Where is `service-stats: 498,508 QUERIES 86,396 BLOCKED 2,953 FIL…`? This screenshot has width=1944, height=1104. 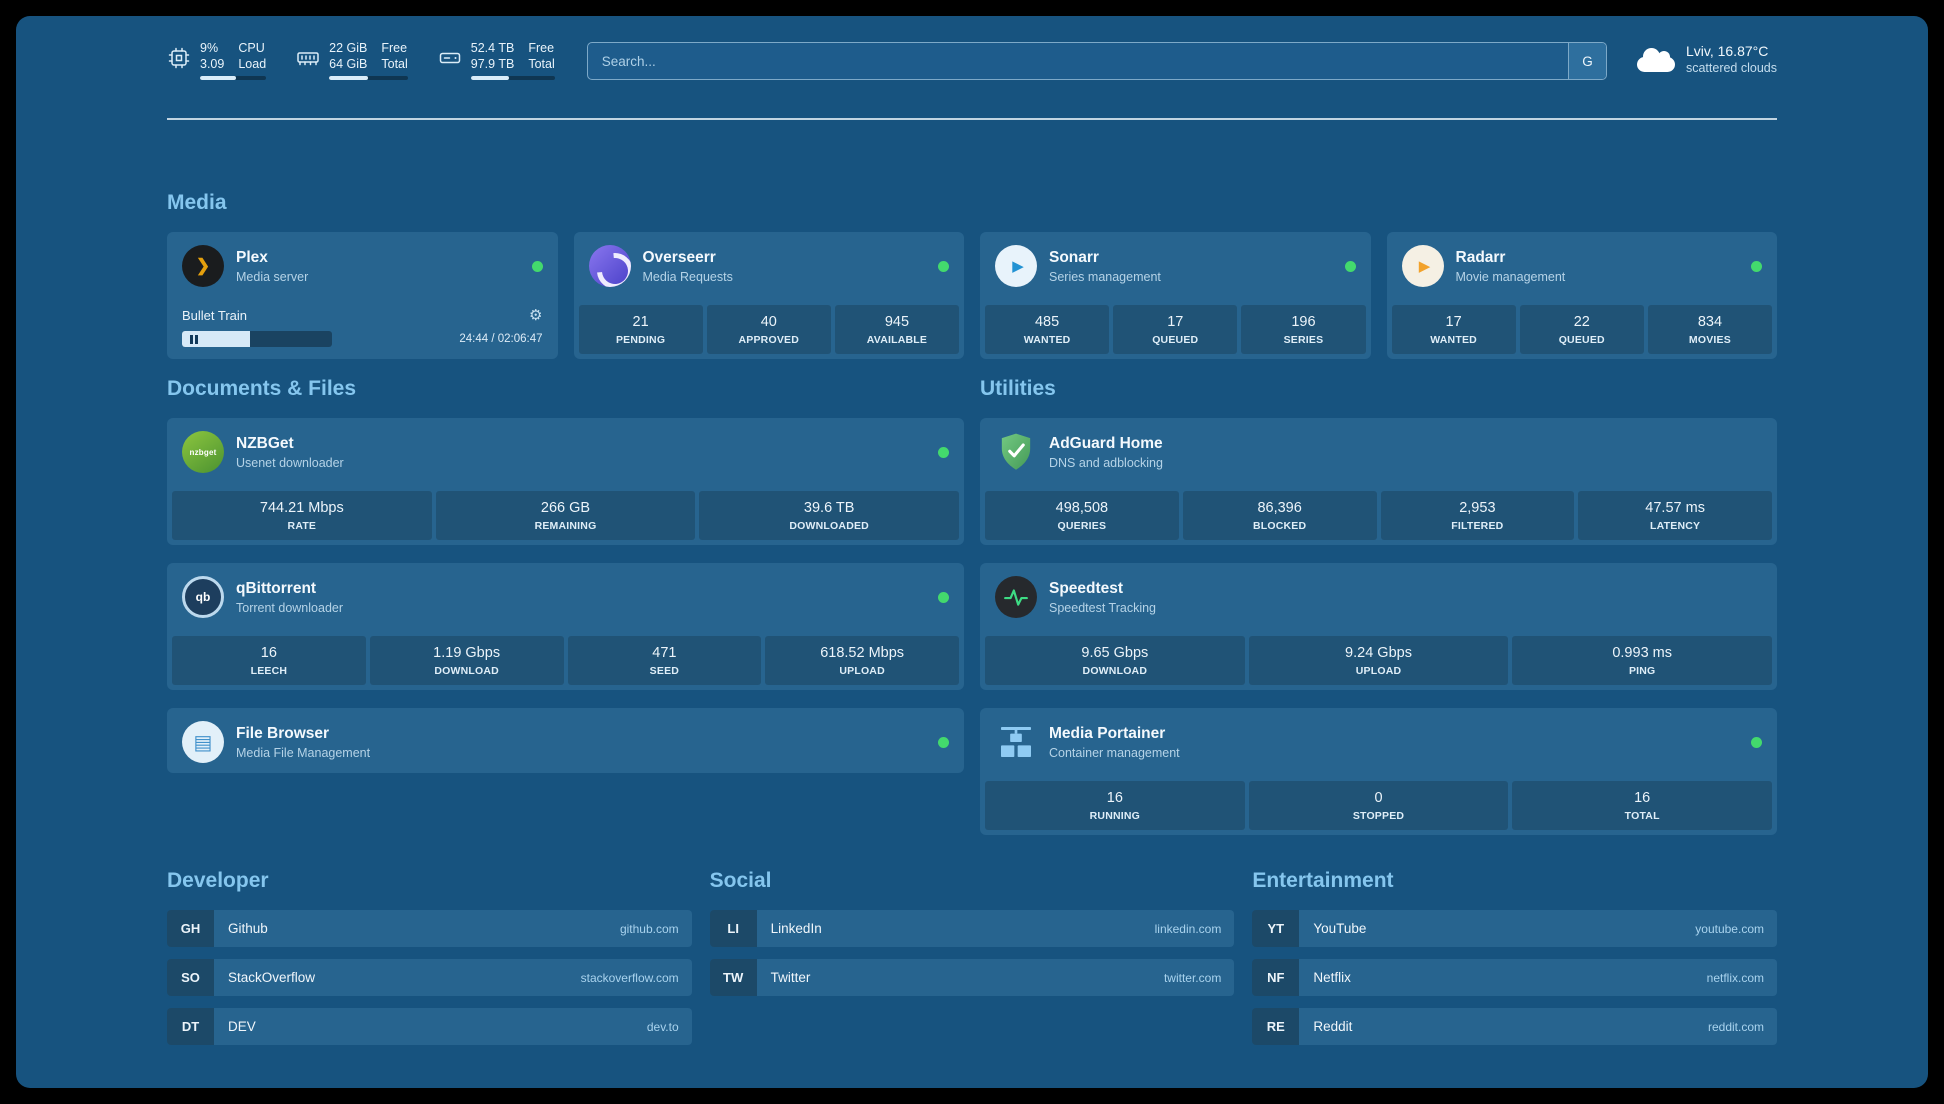
service-stats: 498,508 QUERIES 86,396 BLOCKED 2,953 FIL… is located at coordinates (1378, 511).